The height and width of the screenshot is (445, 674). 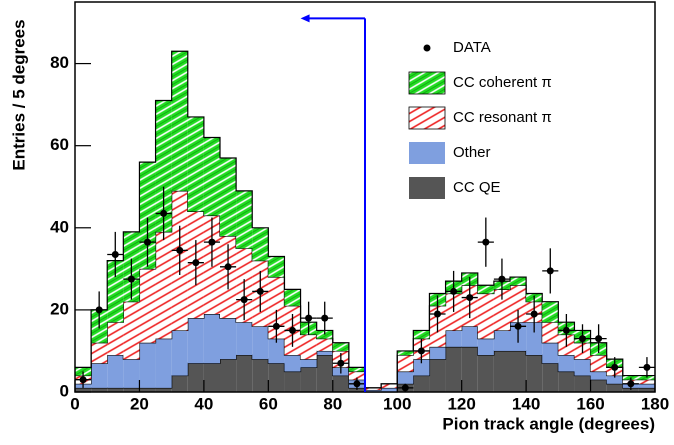 What do you see at coordinates (203, 403) in the screenshot?
I see `x-tick-label: 40` at bounding box center [203, 403].